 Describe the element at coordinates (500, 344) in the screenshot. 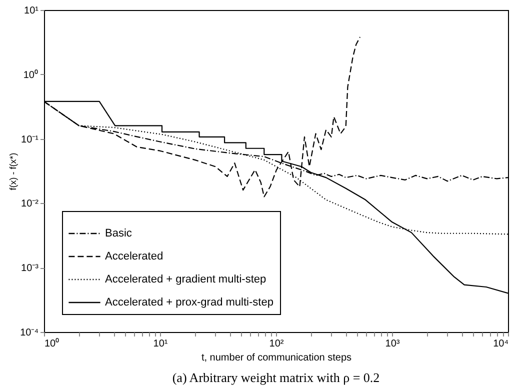

I see `x-tick-label: 10⁴` at that location.